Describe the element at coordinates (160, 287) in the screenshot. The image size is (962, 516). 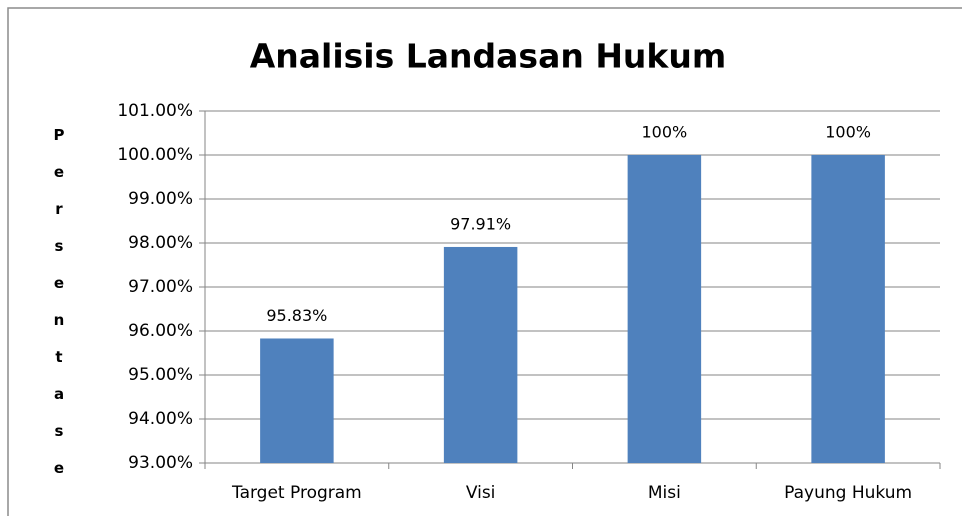
I see `y-tick-label: 97.00%` at that location.